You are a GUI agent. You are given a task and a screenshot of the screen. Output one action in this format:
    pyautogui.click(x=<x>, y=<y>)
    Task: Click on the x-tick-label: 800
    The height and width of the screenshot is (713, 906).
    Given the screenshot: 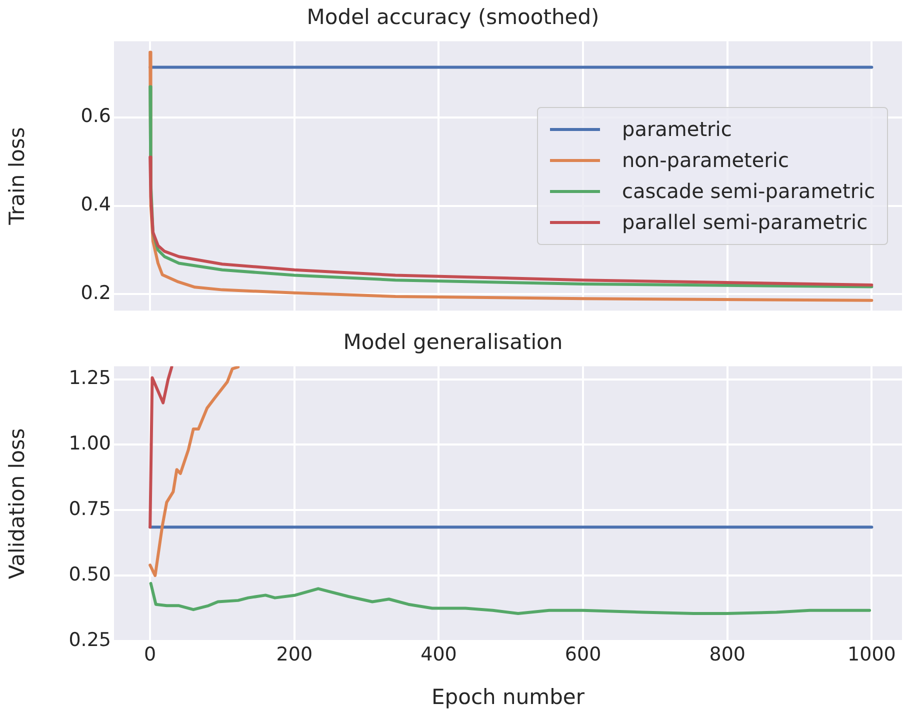 What is the action you would take?
    pyautogui.click(x=727, y=654)
    